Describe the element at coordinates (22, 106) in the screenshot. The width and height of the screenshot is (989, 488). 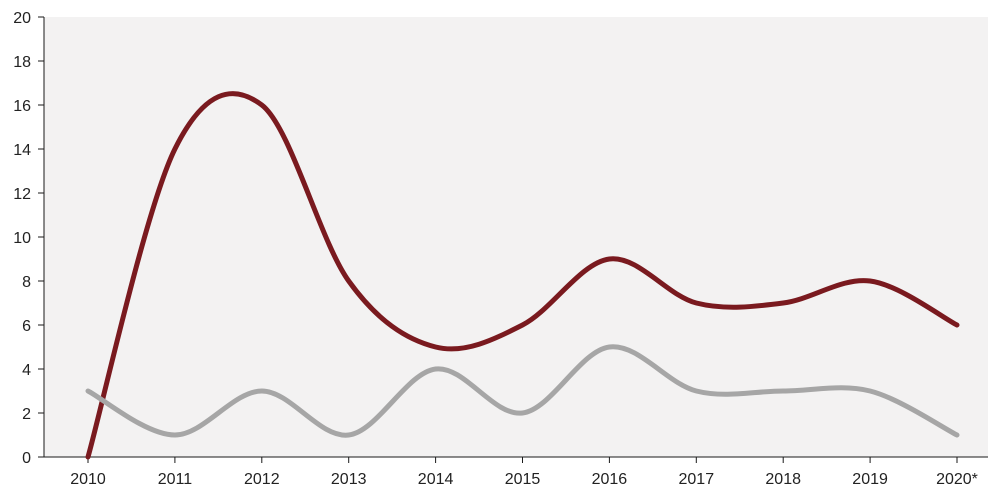
I see `y-tick-label: 16` at that location.